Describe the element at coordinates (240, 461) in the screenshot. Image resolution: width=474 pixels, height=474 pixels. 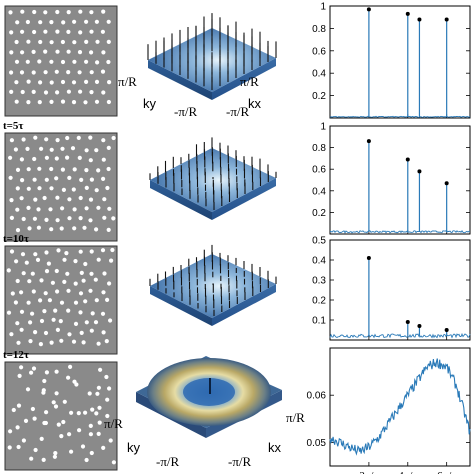
I see `axis-tick-neg-pi-r-right: -π/R` at that location.